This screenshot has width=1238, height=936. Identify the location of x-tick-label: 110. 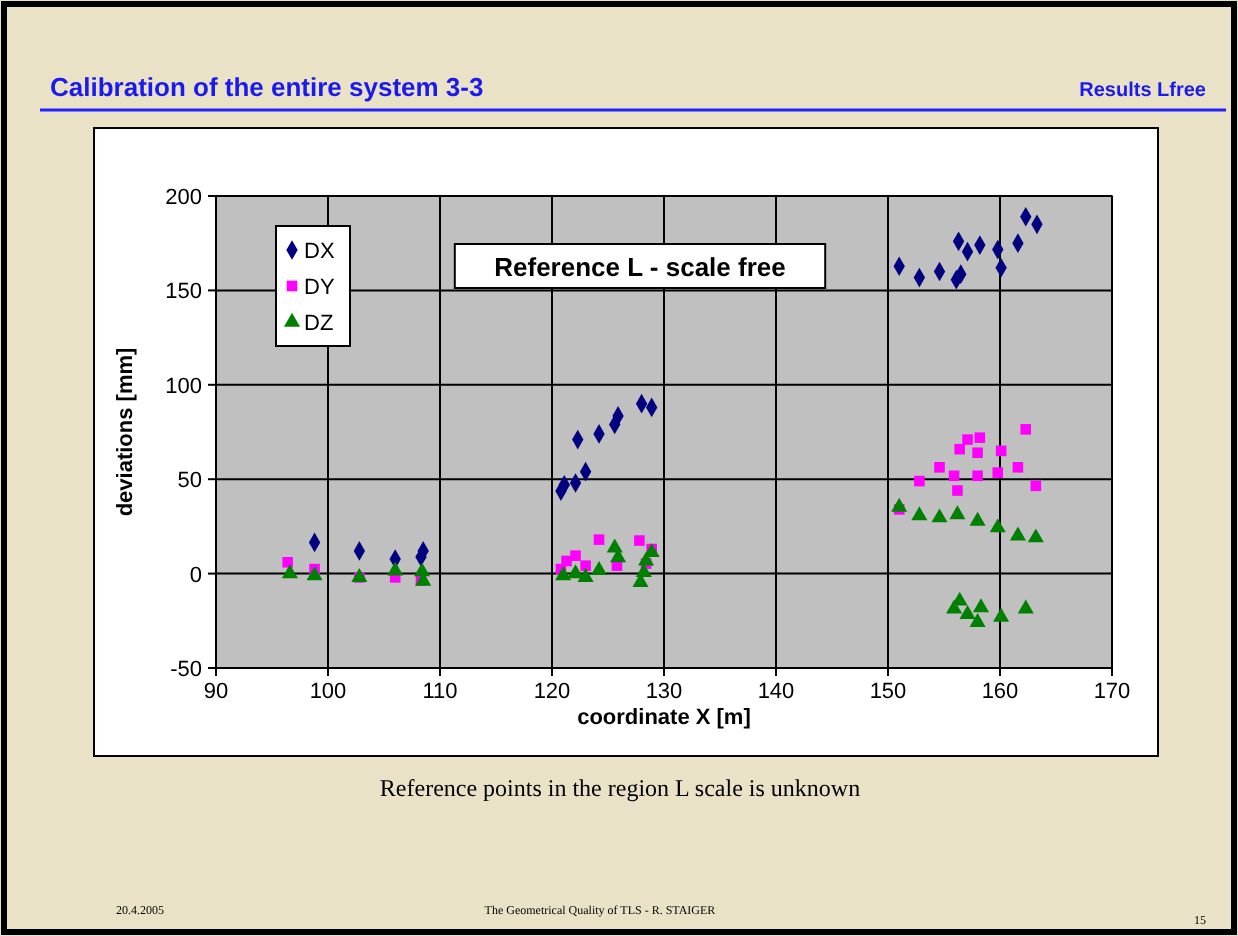
(440, 692).